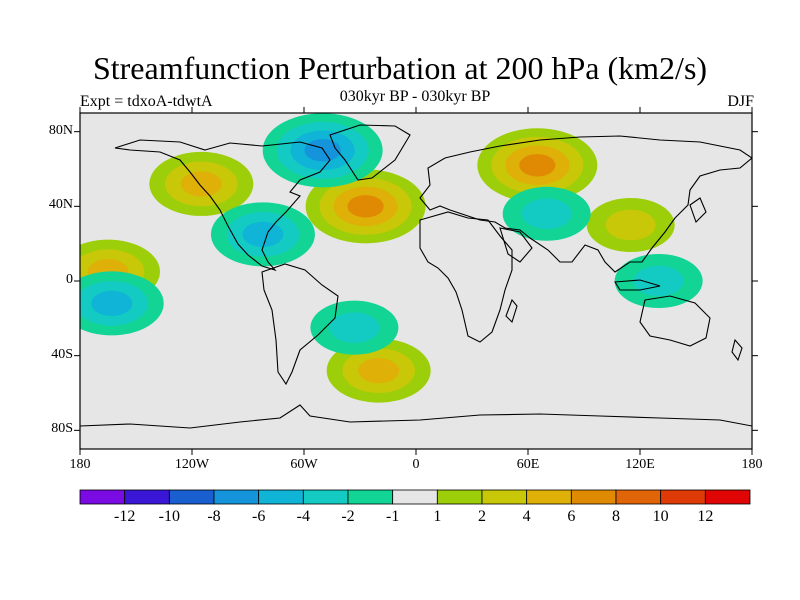 This screenshot has height=600, width=800. What do you see at coordinates (737, 350) in the screenshot?
I see `coastline-new-zealand` at bounding box center [737, 350].